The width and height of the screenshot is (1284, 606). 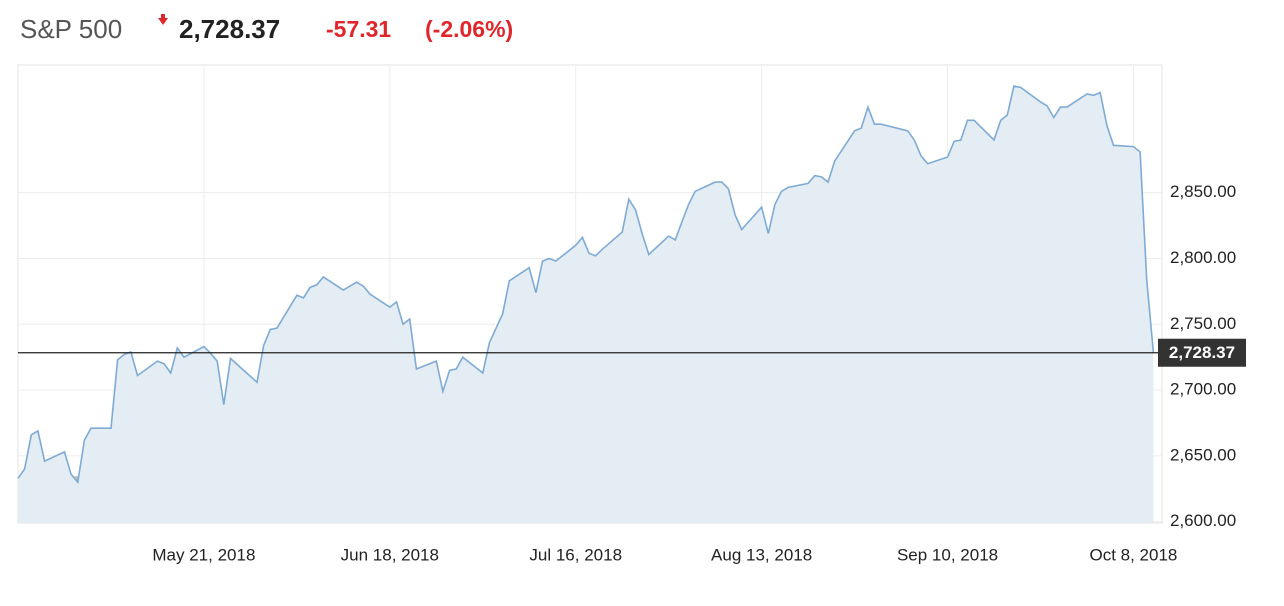 I want to click on change-pct: (-2.06%), so click(x=469, y=29).